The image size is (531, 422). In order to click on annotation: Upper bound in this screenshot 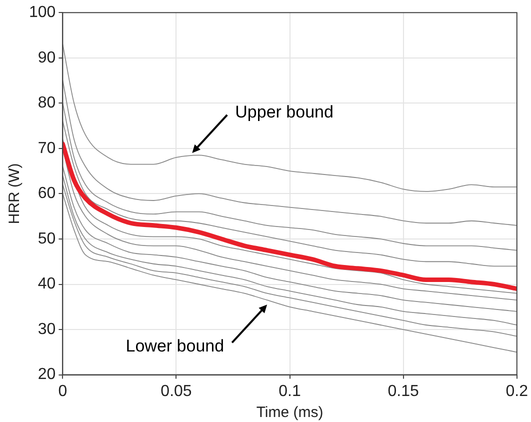, I will do `click(284, 112)`.